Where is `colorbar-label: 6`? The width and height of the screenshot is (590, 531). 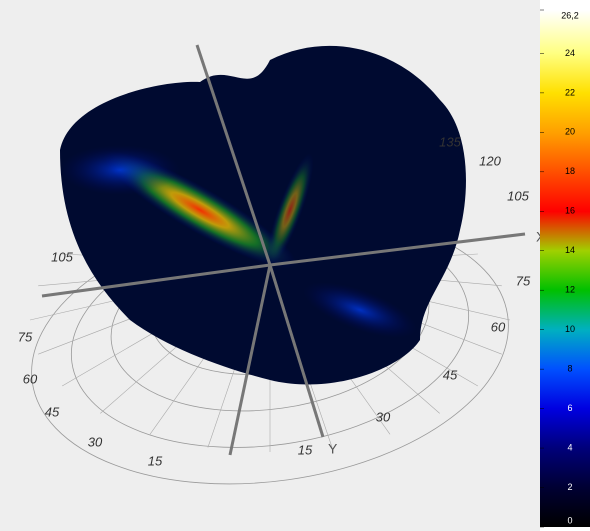 colorbar-label: 6 is located at coordinates (569, 408).